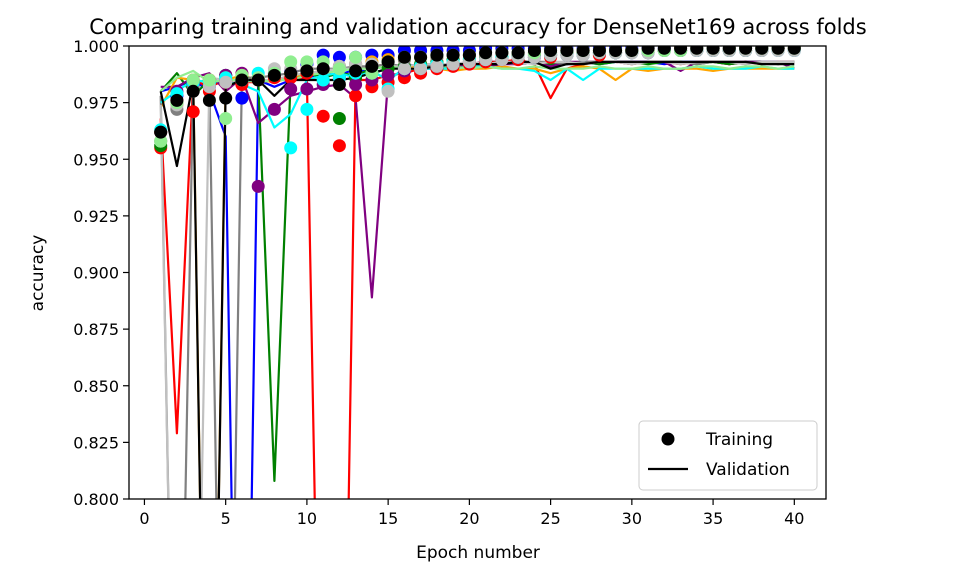  Describe the element at coordinates (739, 440) in the screenshot. I see `legend-training-label: Training` at that location.